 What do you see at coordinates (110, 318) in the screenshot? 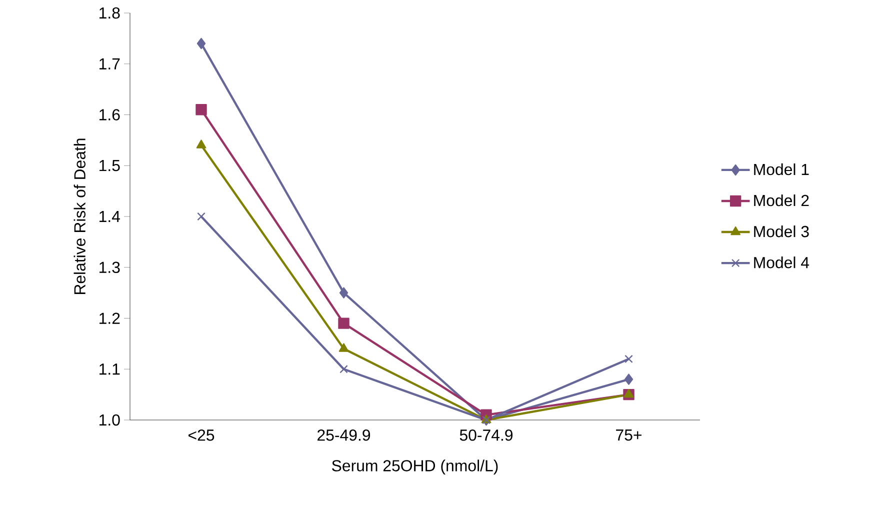
I see `y-tick-label: 1.2` at bounding box center [110, 318].